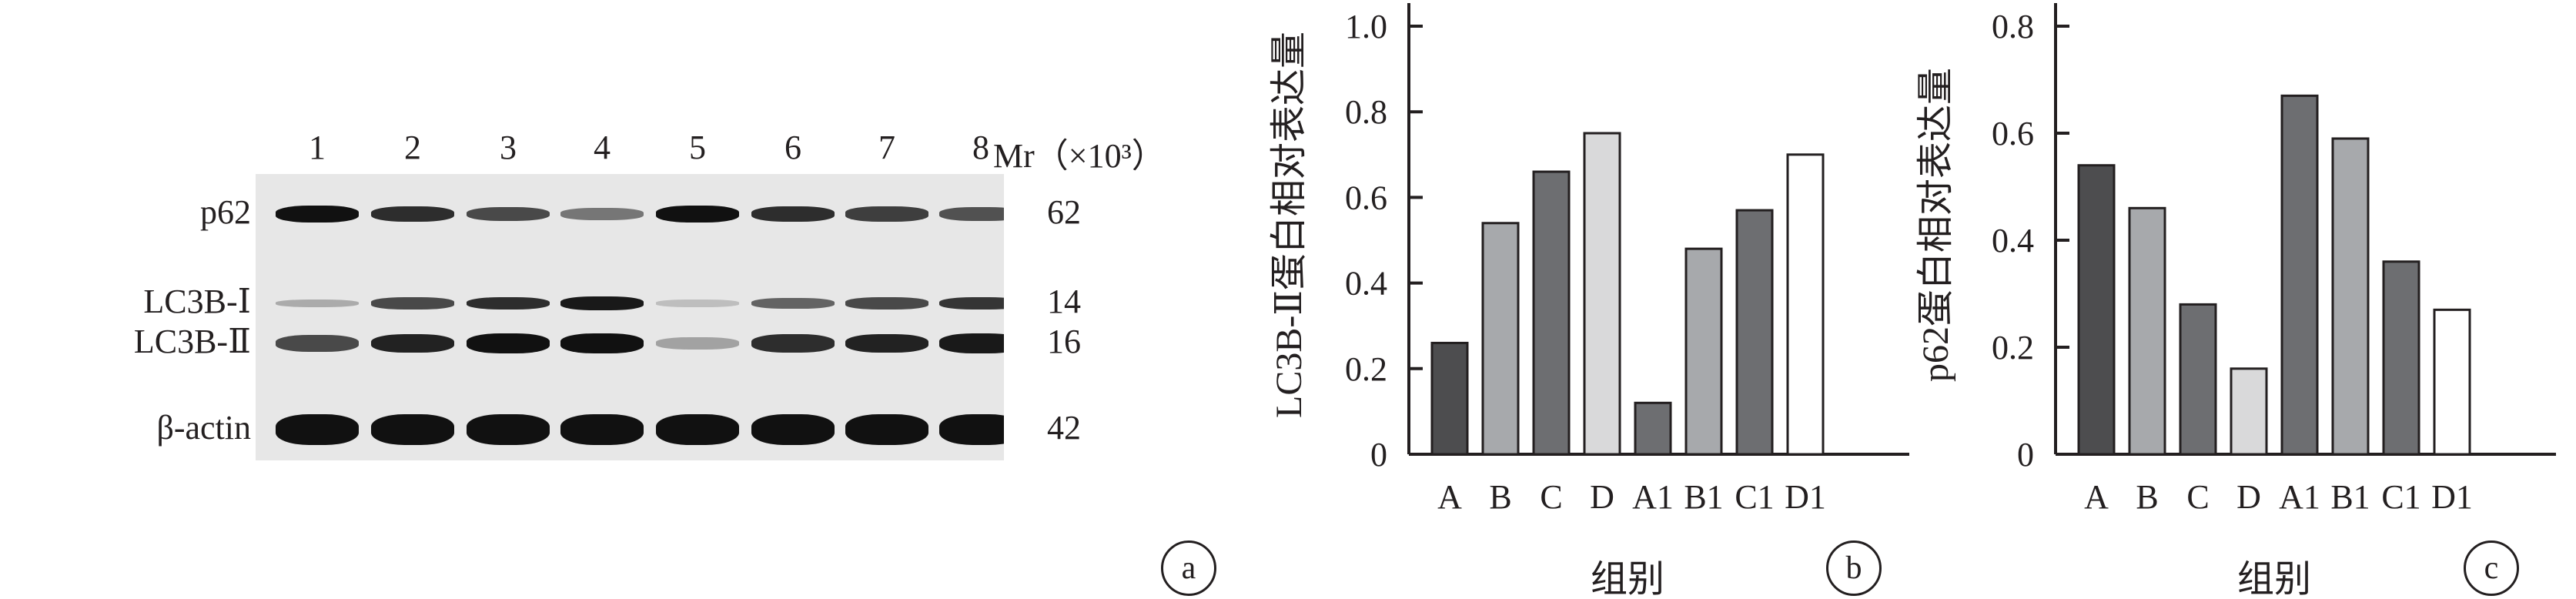 This screenshot has width=2576, height=599. What do you see at coordinates (1064, 212) in the screenshot?
I see `molecular-weight-label: 62` at bounding box center [1064, 212].